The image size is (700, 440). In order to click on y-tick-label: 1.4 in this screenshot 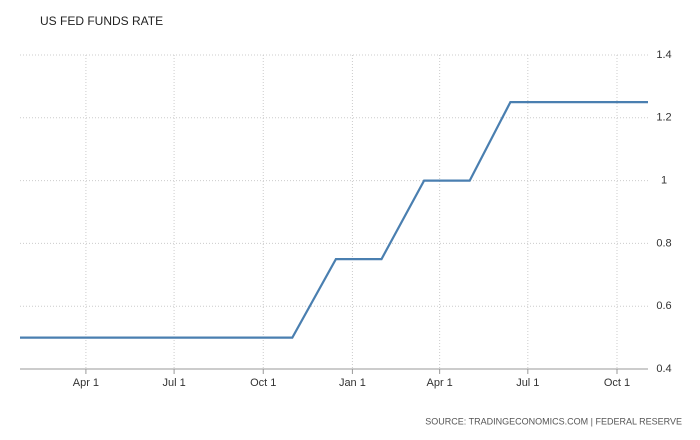, I will do `click(663, 55)`.